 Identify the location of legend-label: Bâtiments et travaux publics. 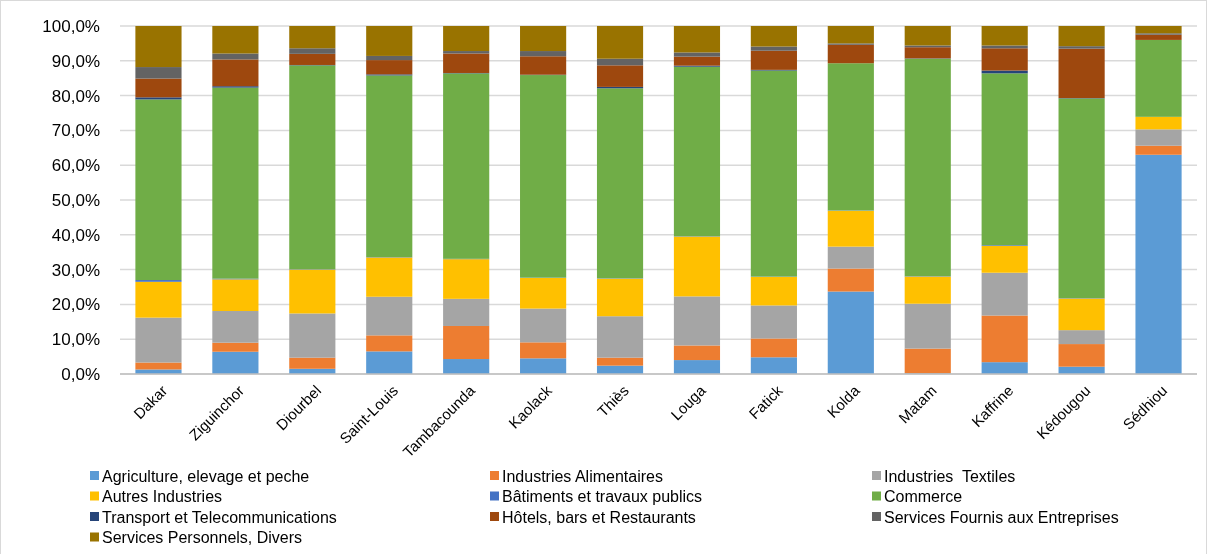
(602, 497).